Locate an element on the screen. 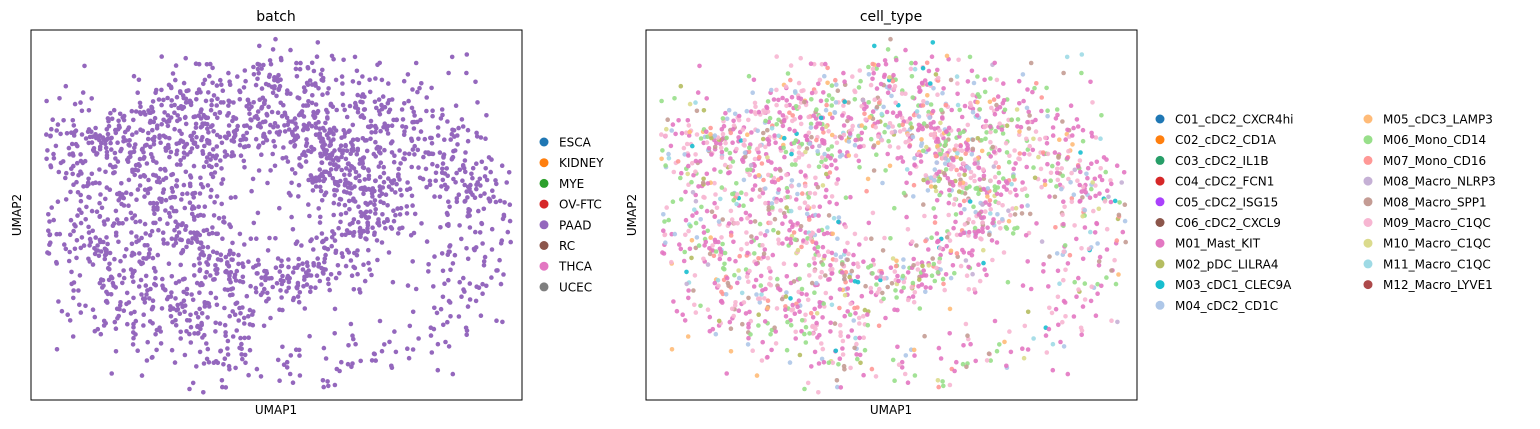  legend-label: M01_Mast_KIT is located at coordinates (1218, 244).